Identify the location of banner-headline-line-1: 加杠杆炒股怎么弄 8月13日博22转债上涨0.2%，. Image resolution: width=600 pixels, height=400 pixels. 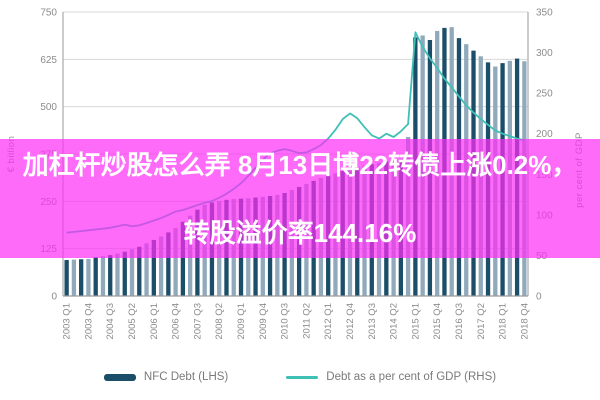
(300, 164).